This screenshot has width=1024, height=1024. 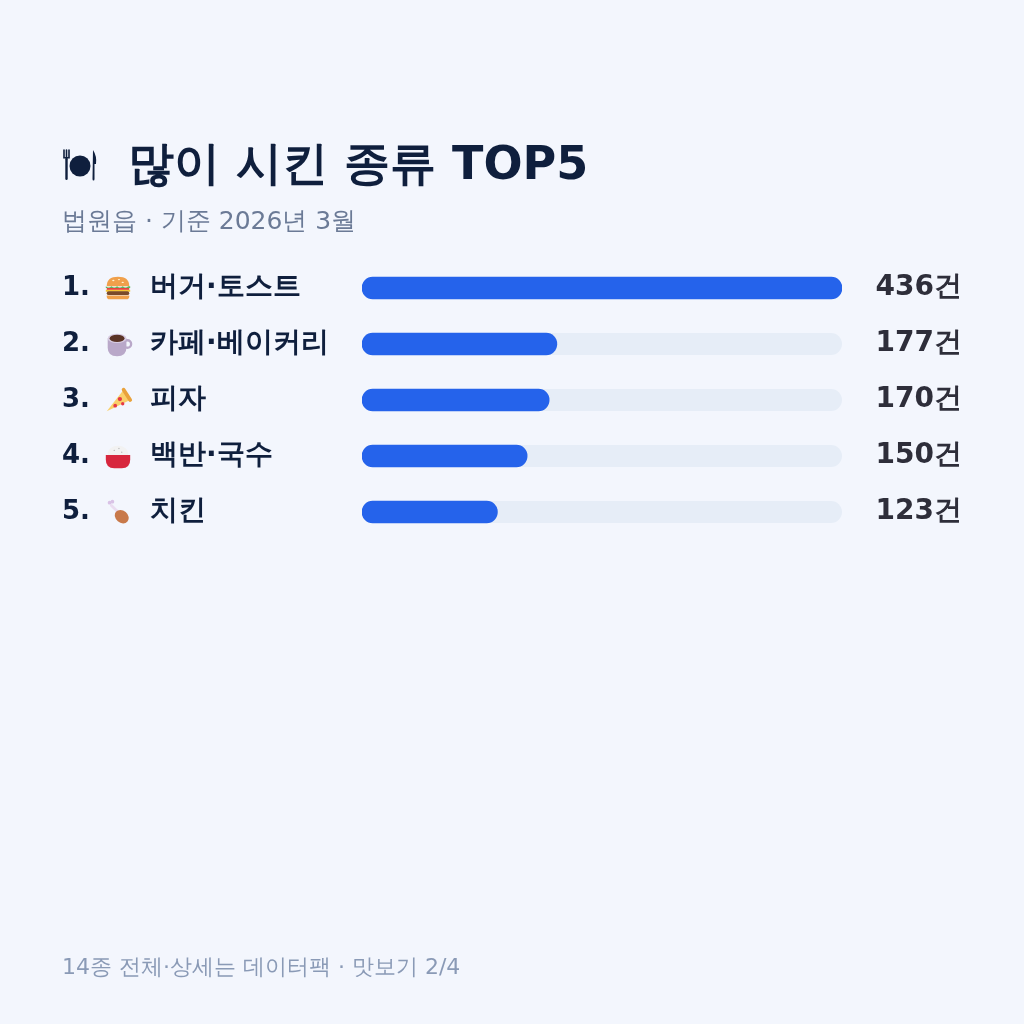 What do you see at coordinates (261, 967) in the screenshot?
I see `text: 14종 전체·상세는 데이터팩 · 맛보기 2/4` at bounding box center [261, 967].